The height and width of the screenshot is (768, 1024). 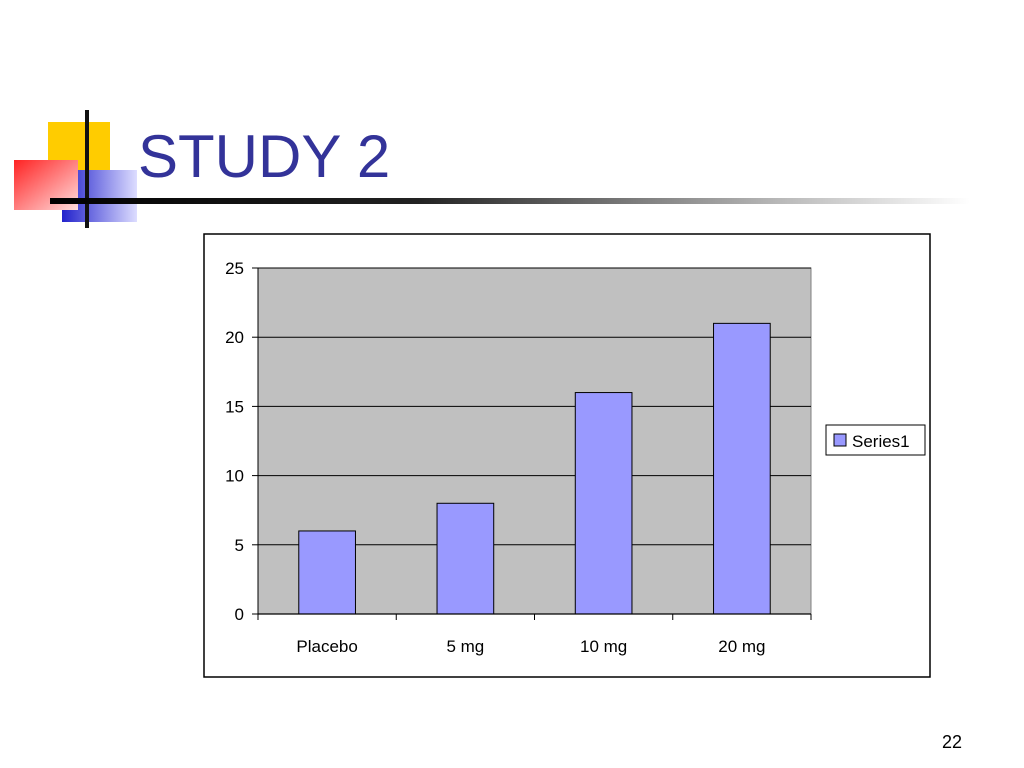 I want to click on y-tick-label: 20, so click(x=234, y=337).